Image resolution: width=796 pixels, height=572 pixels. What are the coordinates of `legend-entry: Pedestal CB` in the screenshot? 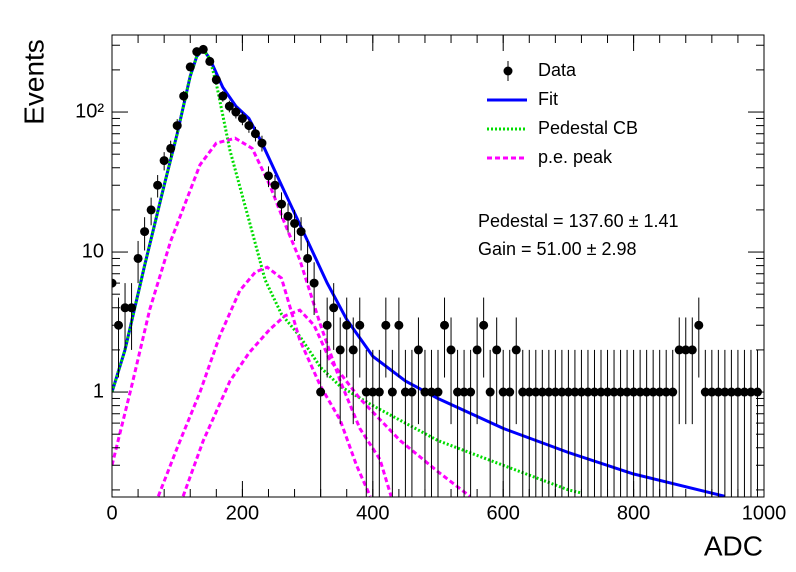 It's located at (562, 128).